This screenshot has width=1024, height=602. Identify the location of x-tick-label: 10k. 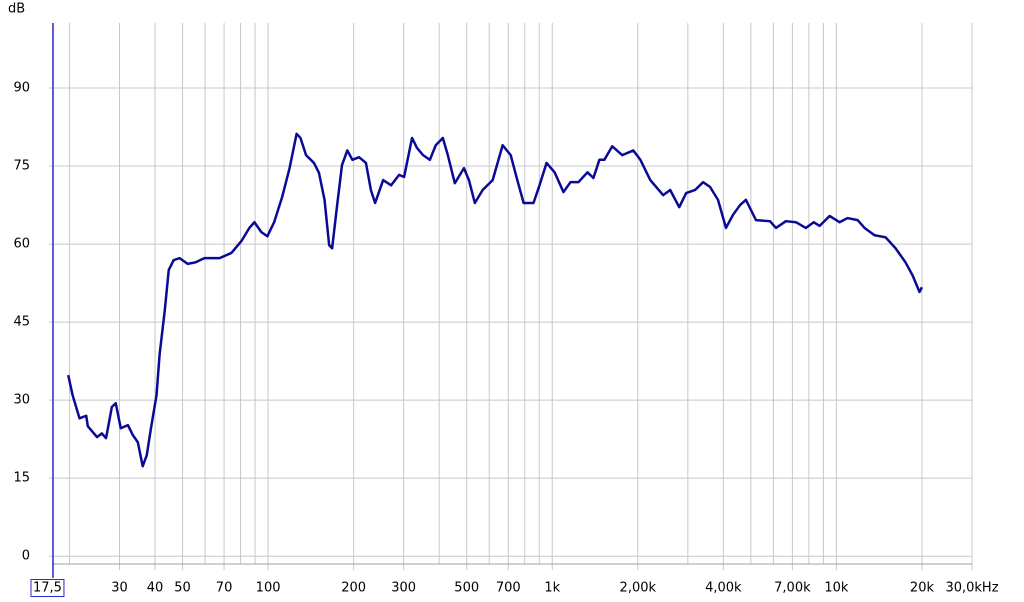
(836, 588).